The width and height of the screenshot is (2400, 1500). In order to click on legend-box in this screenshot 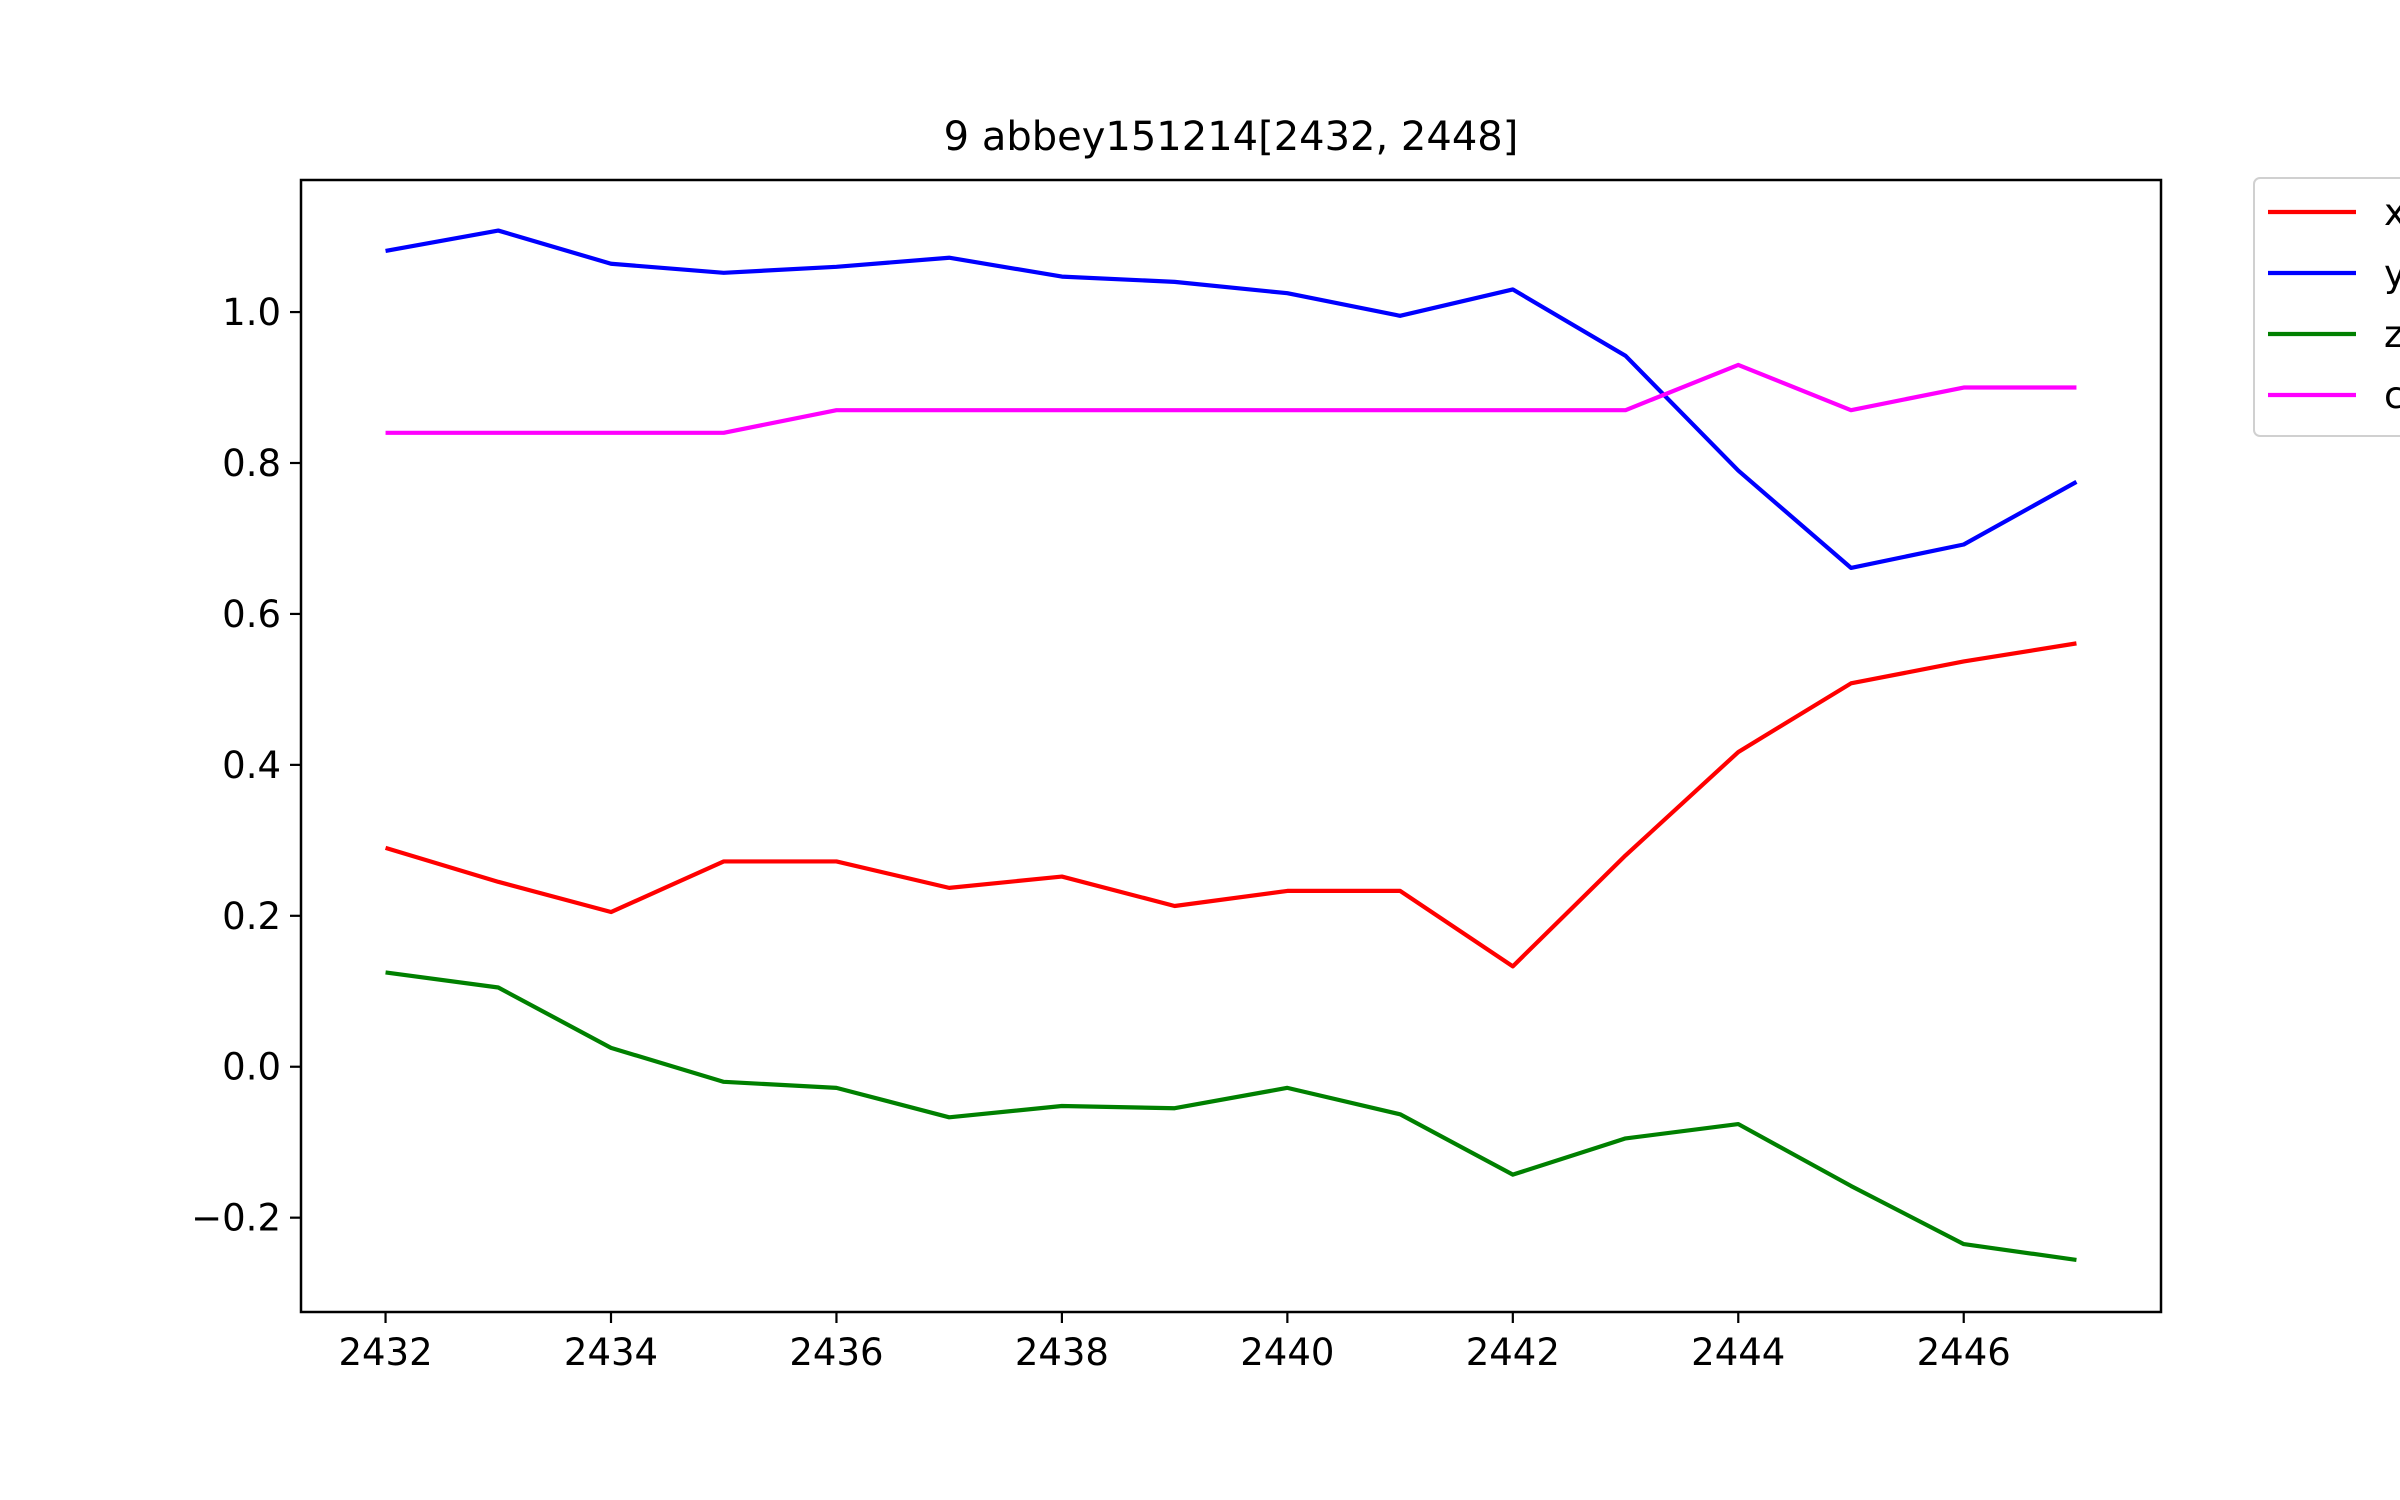, I will do `click(2326, 307)`.